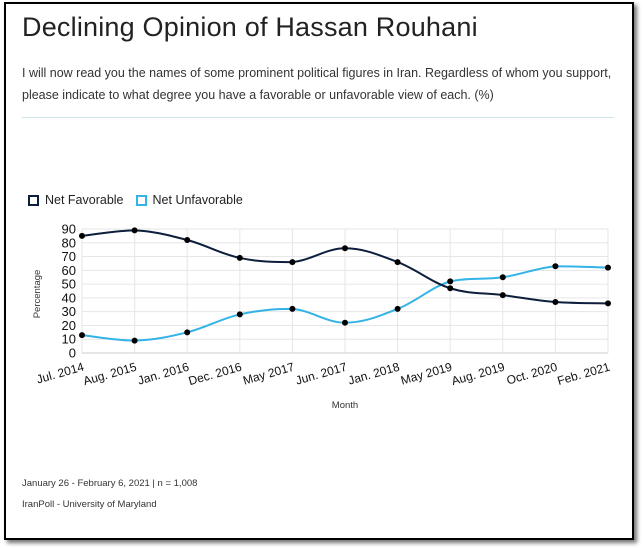 The image size is (644, 548). I want to click on x-tick-label: Jul. 2014, so click(60, 373).